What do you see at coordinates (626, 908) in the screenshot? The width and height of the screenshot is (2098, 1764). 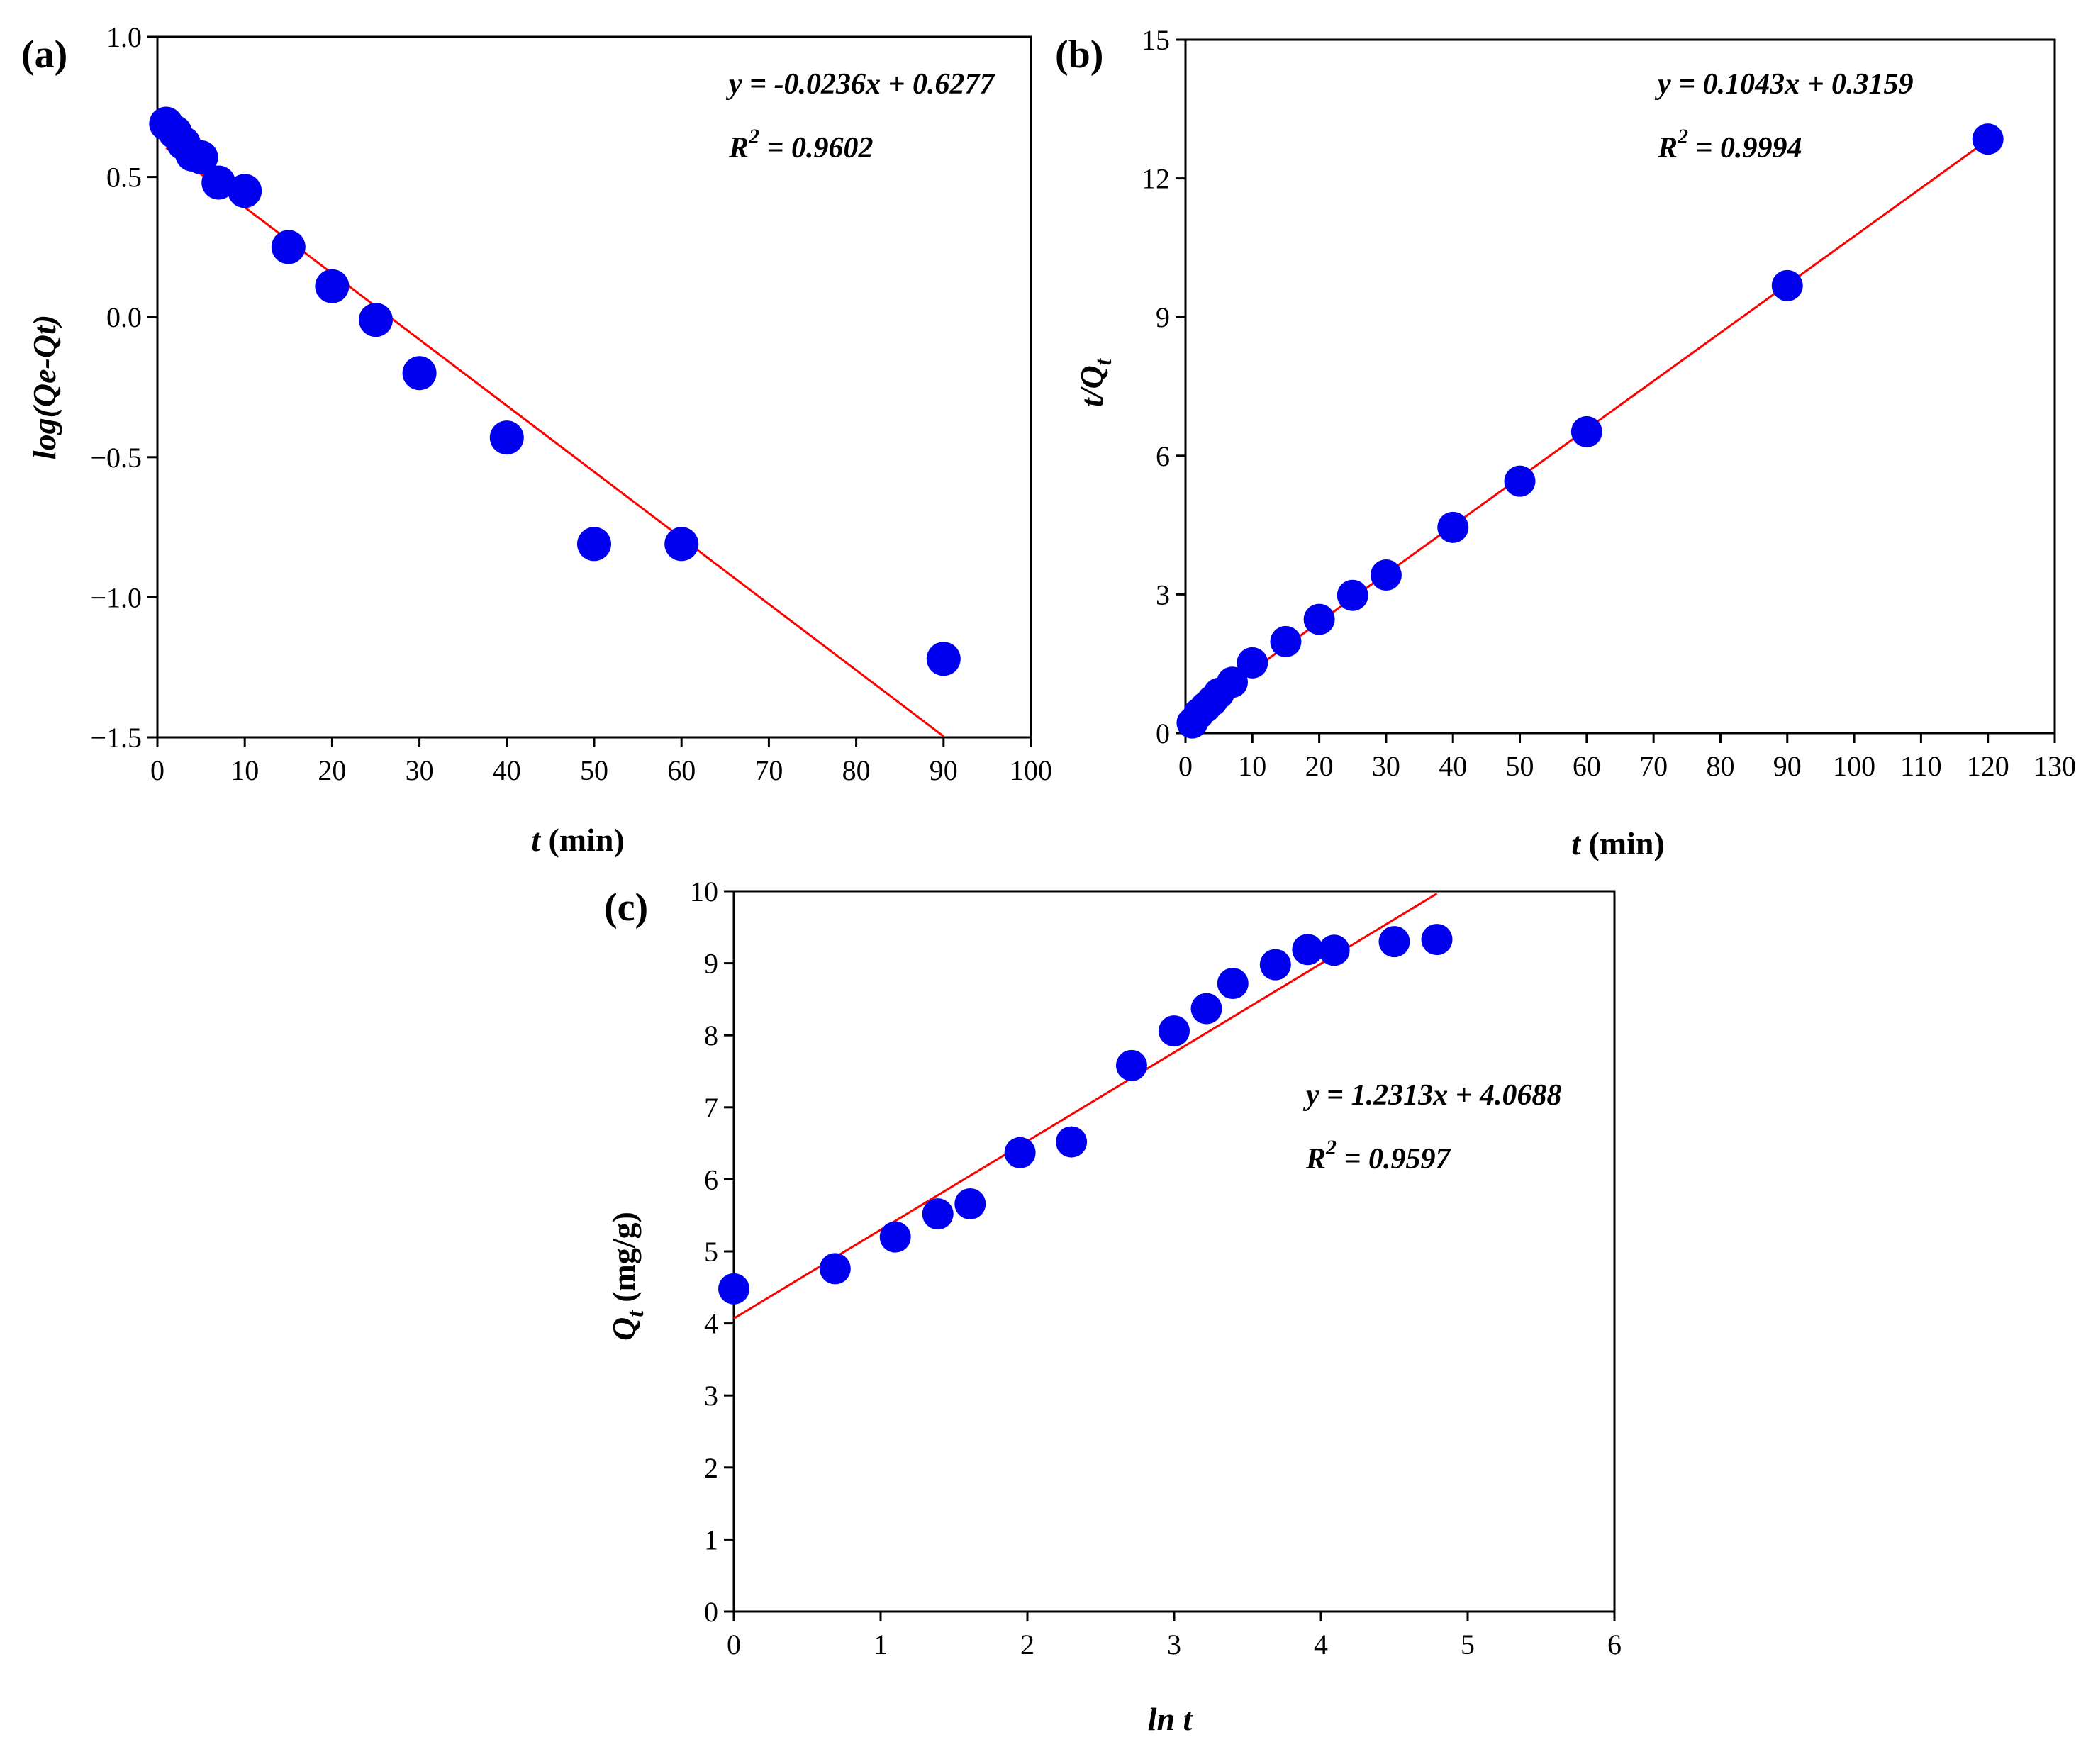 I see `panel-label: (c)` at bounding box center [626, 908].